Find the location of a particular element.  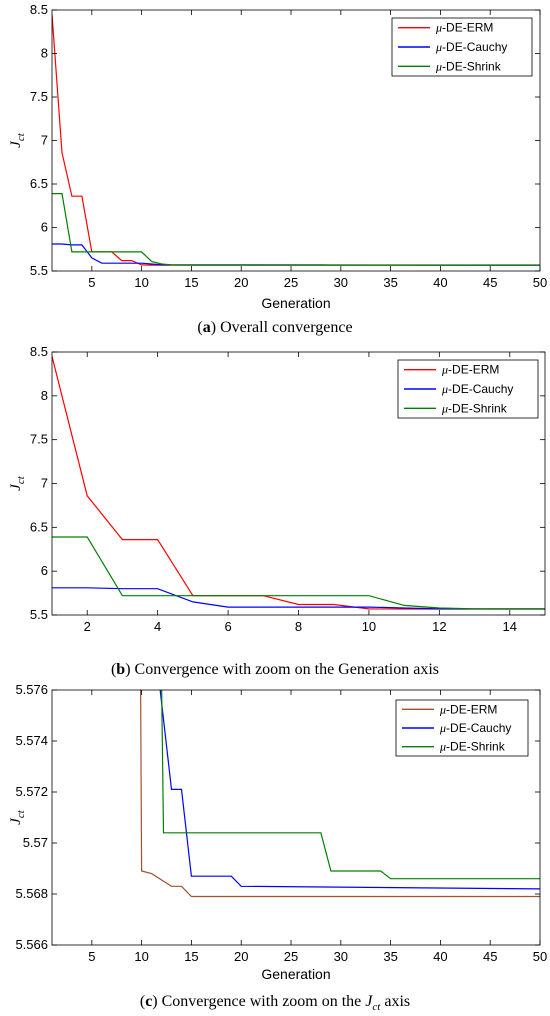

y-tick-label: 5.566 is located at coordinates (31, 944).